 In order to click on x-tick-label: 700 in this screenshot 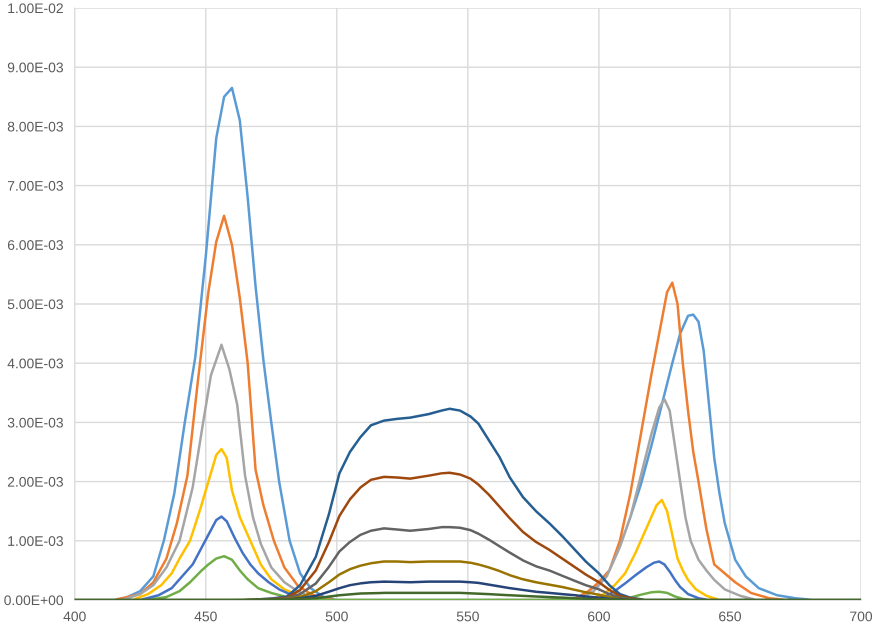, I will do `click(861, 616)`.